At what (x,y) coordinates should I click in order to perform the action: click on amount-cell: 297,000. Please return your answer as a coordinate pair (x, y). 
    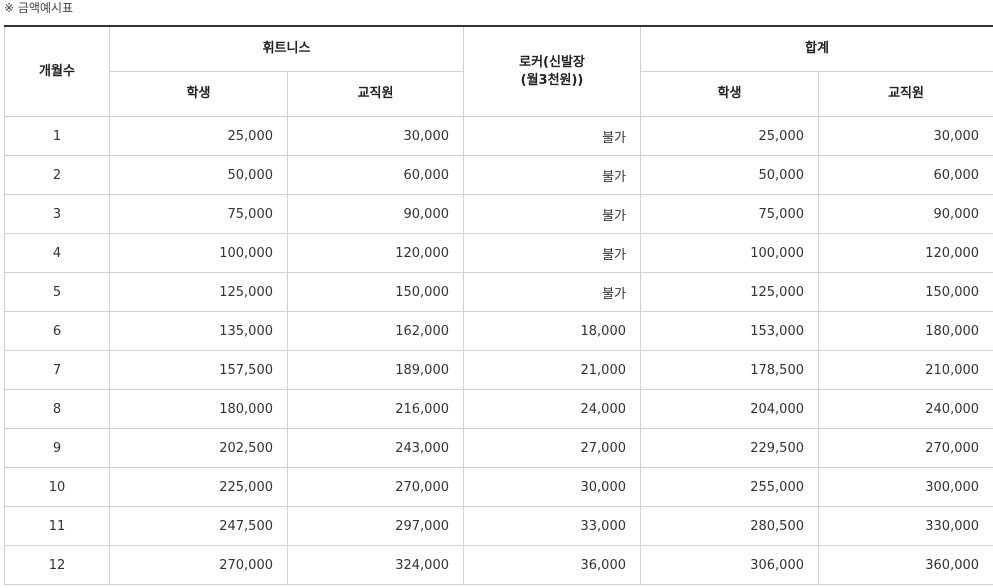
    Looking at the image, I should click on (375, 526).